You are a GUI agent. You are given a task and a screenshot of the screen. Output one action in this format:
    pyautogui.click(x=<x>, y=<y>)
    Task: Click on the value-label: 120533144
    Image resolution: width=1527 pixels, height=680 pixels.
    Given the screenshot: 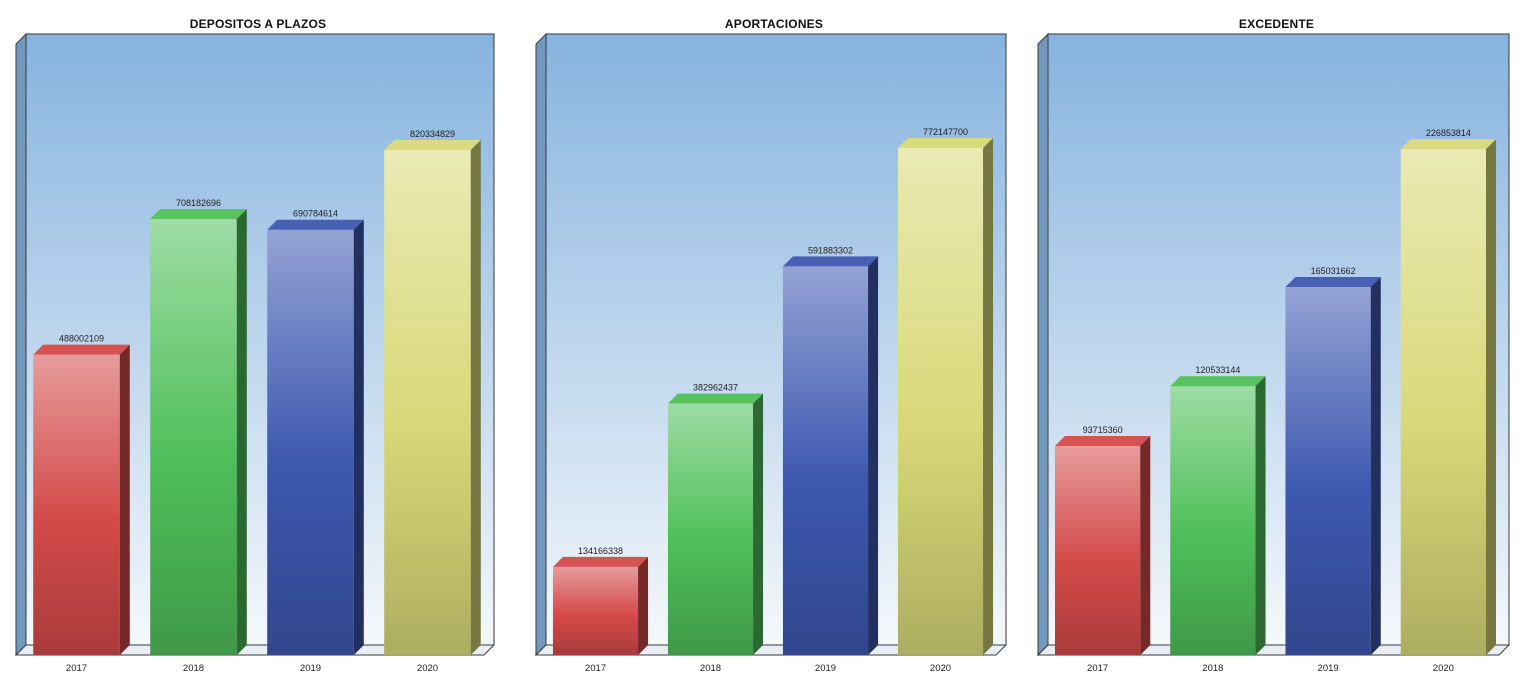 What is the action you would take?
    pyautogui.click(x=1217, y=370)
    